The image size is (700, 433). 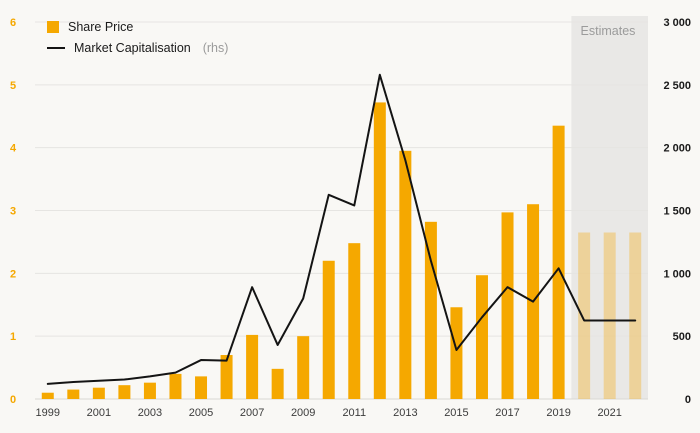 I want to click on left-axis-tick-label: 0, so click(x=13, y=400).